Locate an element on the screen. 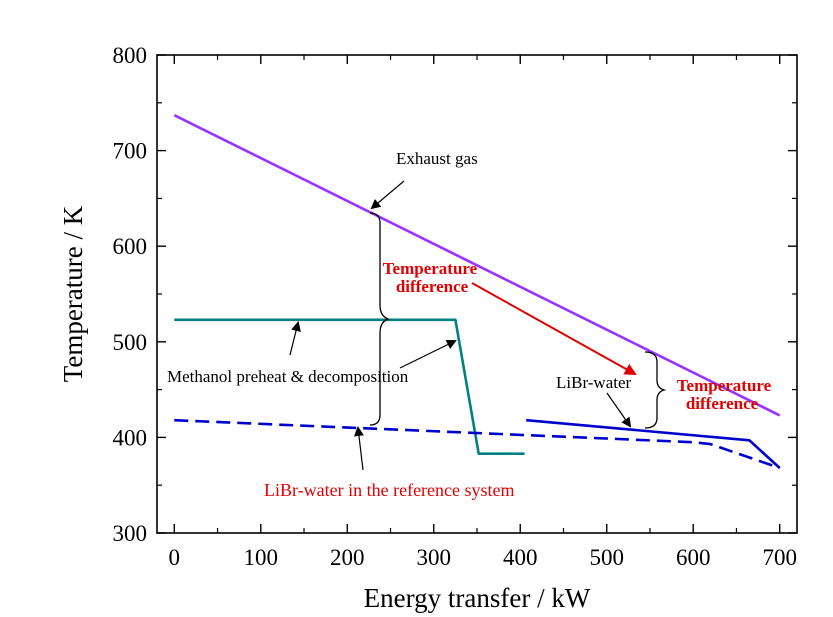 This screenshot has height=617, width=833. y-tick-label: 300 is located at coordinates (130, 533).